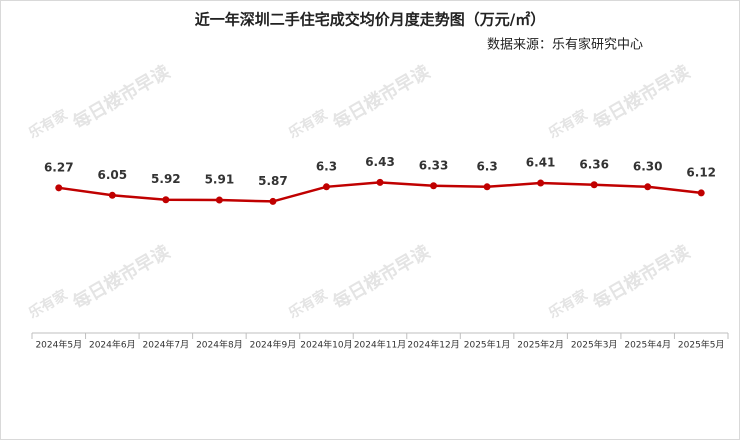  What do you see at coordinates (370, 20) in the screenshot?
I see `chart-title: 近一年深圳二手住宅成交均价月度走势图（万元/㎡）` at bounding box center [370, 20].